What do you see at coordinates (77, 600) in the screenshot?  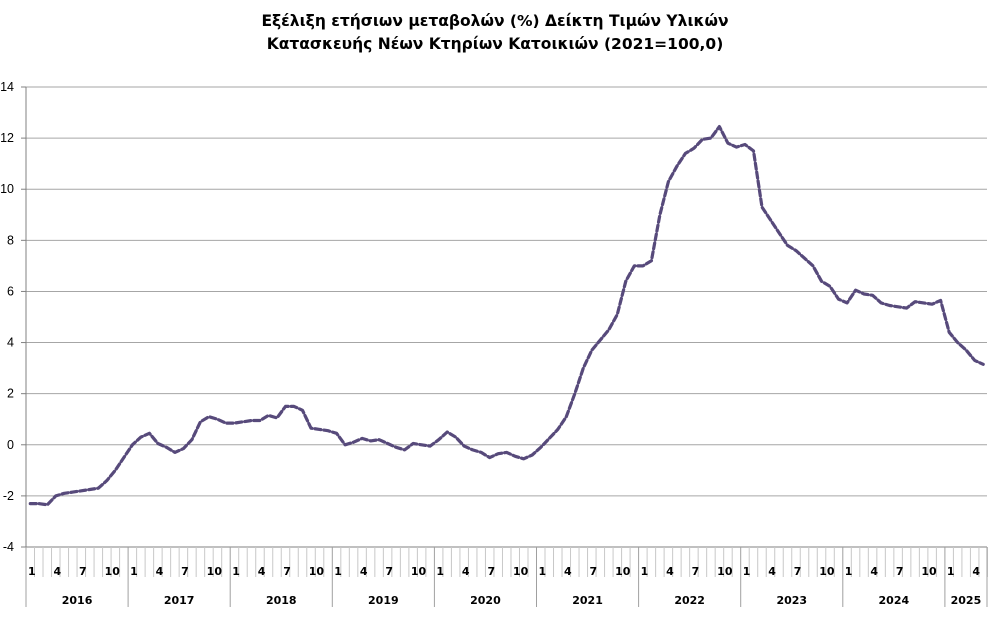 I see `year-label: 2016` at bounding box center [77, 600].